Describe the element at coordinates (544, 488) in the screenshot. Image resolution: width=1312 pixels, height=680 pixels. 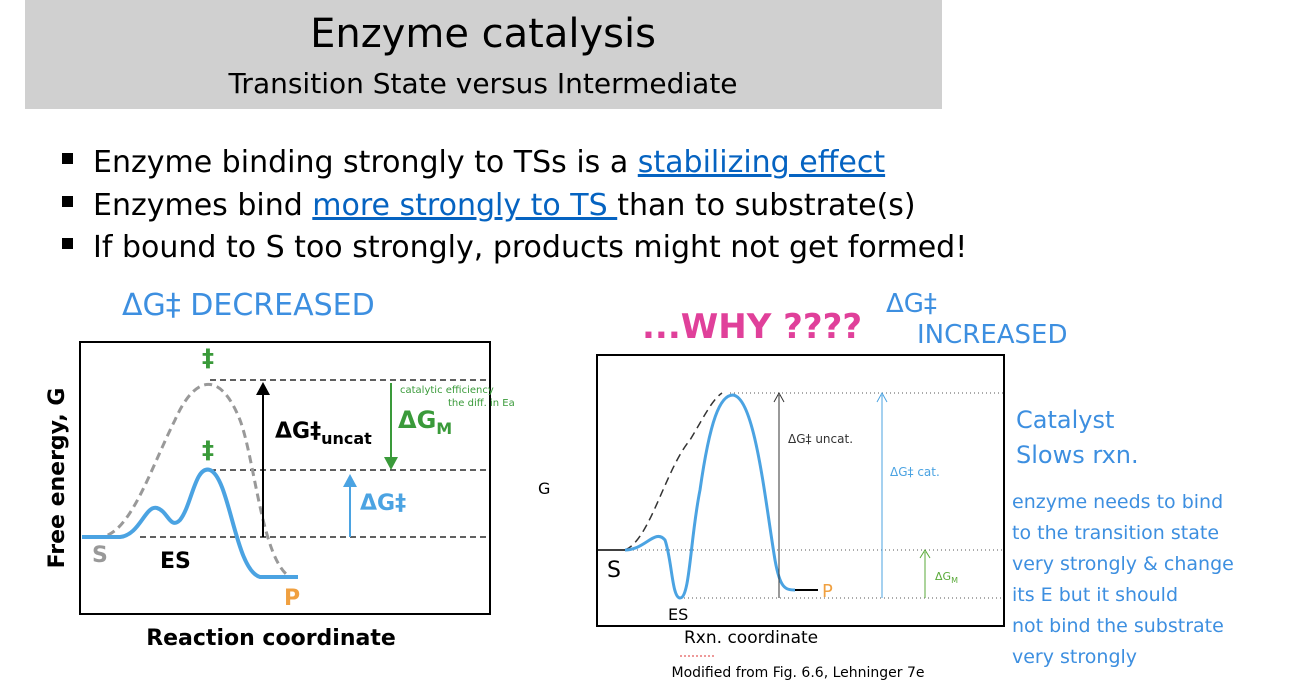
I see `annotation: G` at that location.